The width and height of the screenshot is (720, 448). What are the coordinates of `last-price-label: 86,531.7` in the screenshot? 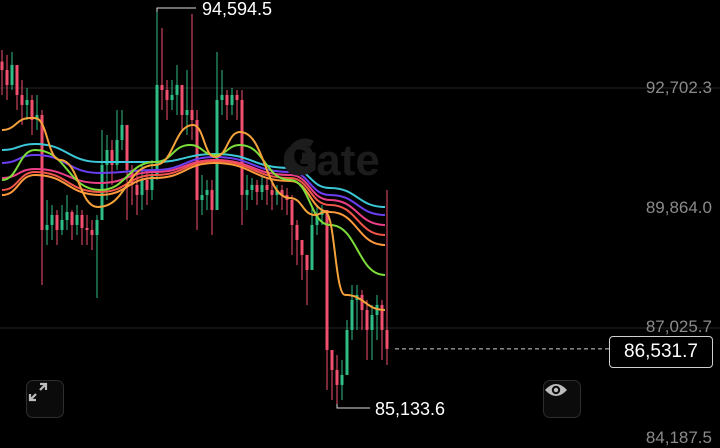 It's located at (661, 352).